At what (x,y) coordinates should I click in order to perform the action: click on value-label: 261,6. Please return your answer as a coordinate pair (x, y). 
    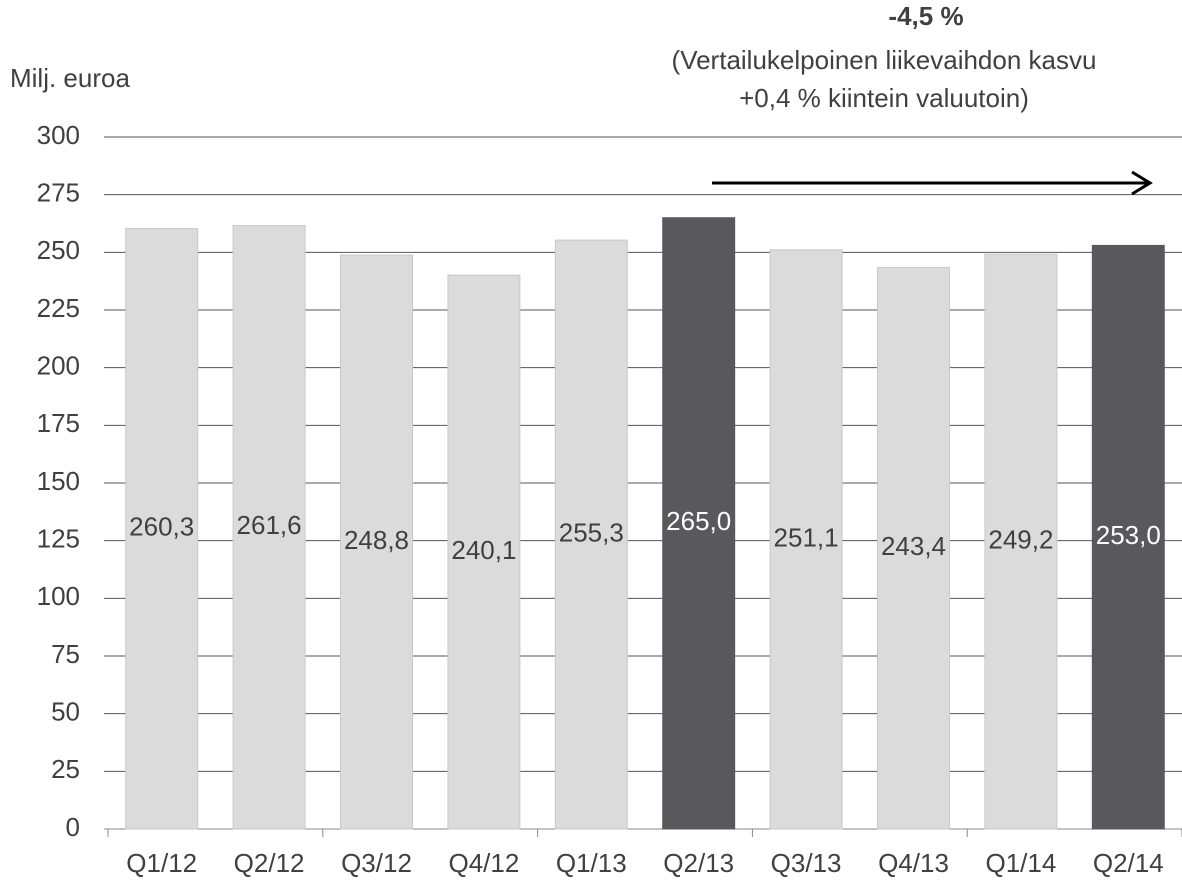
    Looking at the image, I should click on (269, 525).